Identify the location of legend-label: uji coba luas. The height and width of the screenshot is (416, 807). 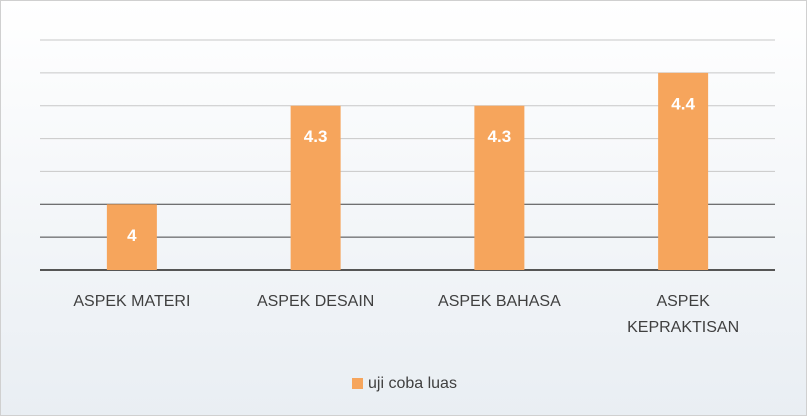
(412, 383).